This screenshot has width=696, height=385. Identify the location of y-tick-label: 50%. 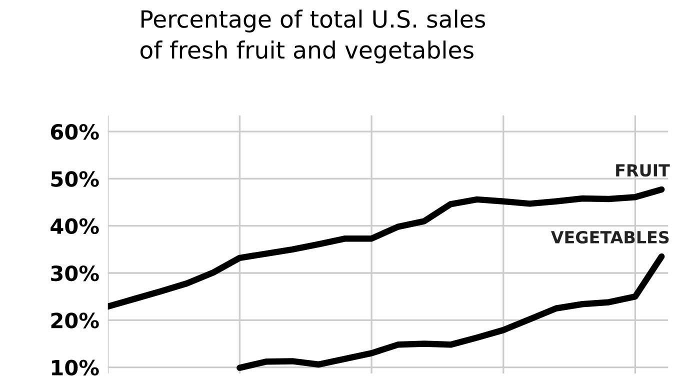
(75, 179).